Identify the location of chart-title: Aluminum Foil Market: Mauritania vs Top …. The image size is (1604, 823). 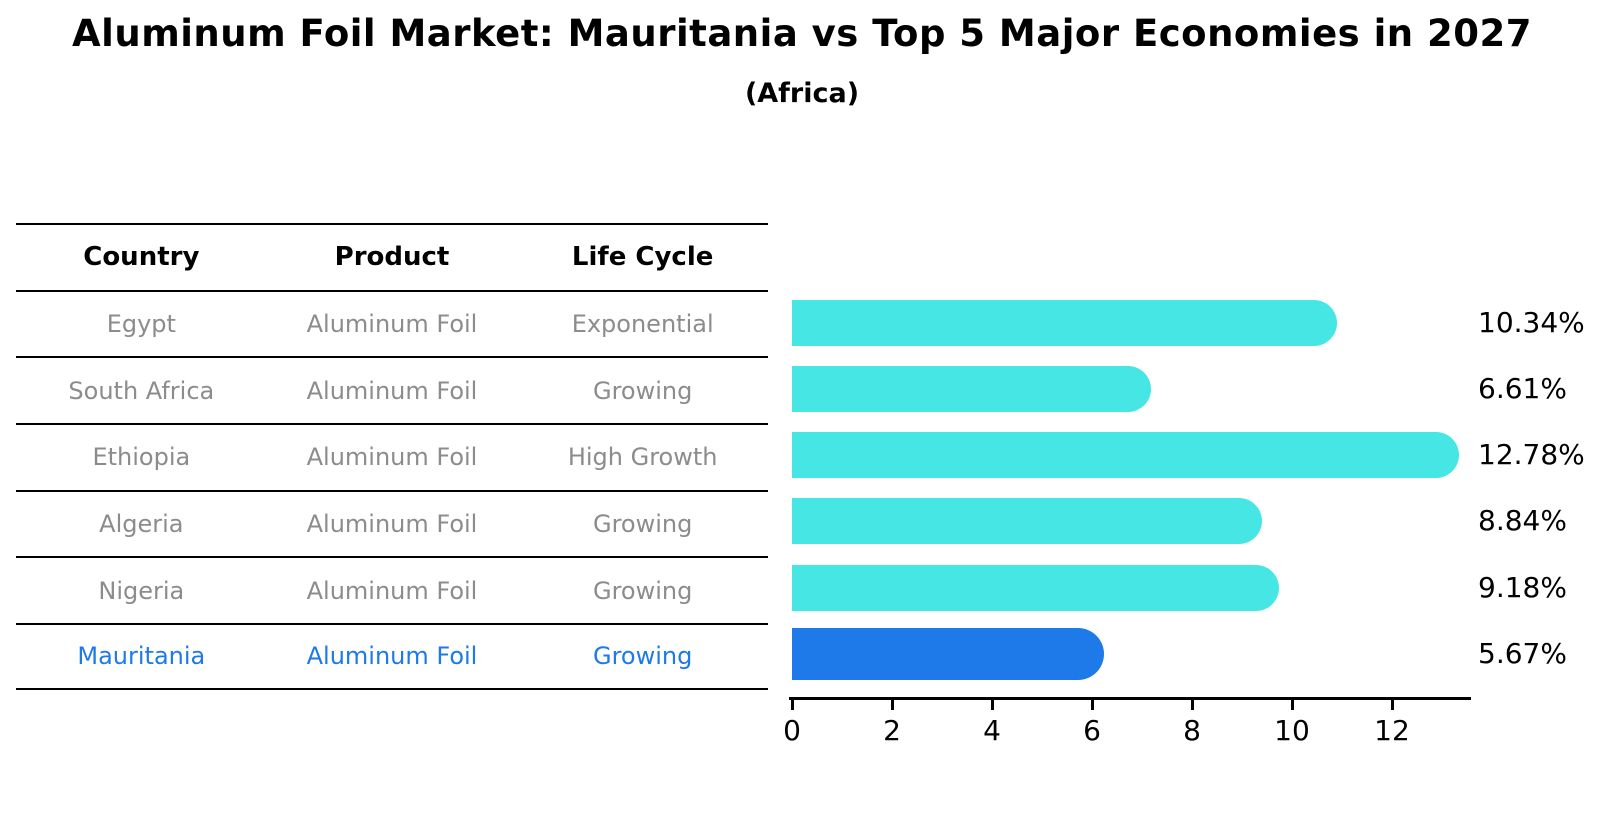
(802, 33).